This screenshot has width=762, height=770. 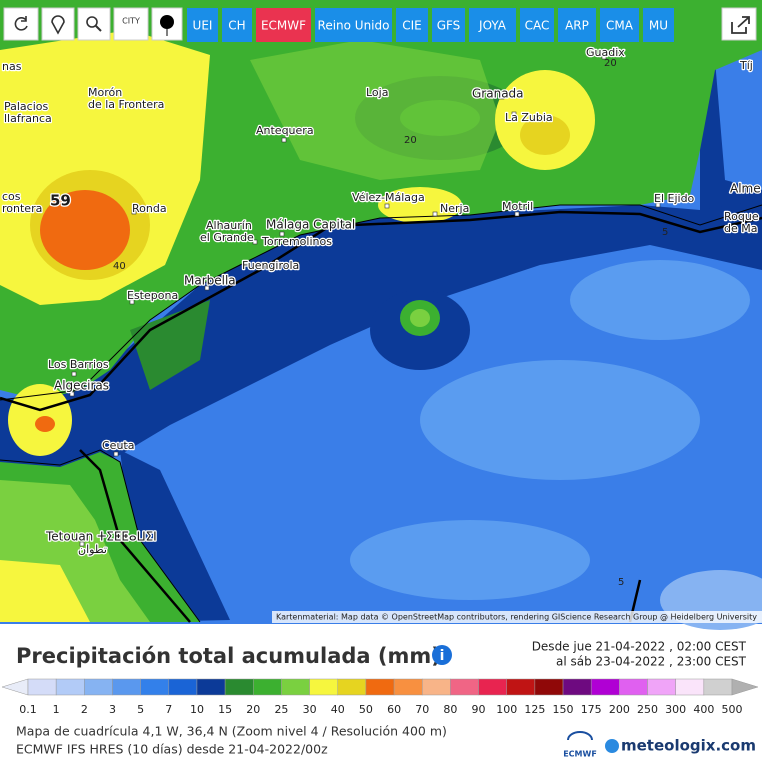 I want to click on info-icon, so click(x=442, y=655).